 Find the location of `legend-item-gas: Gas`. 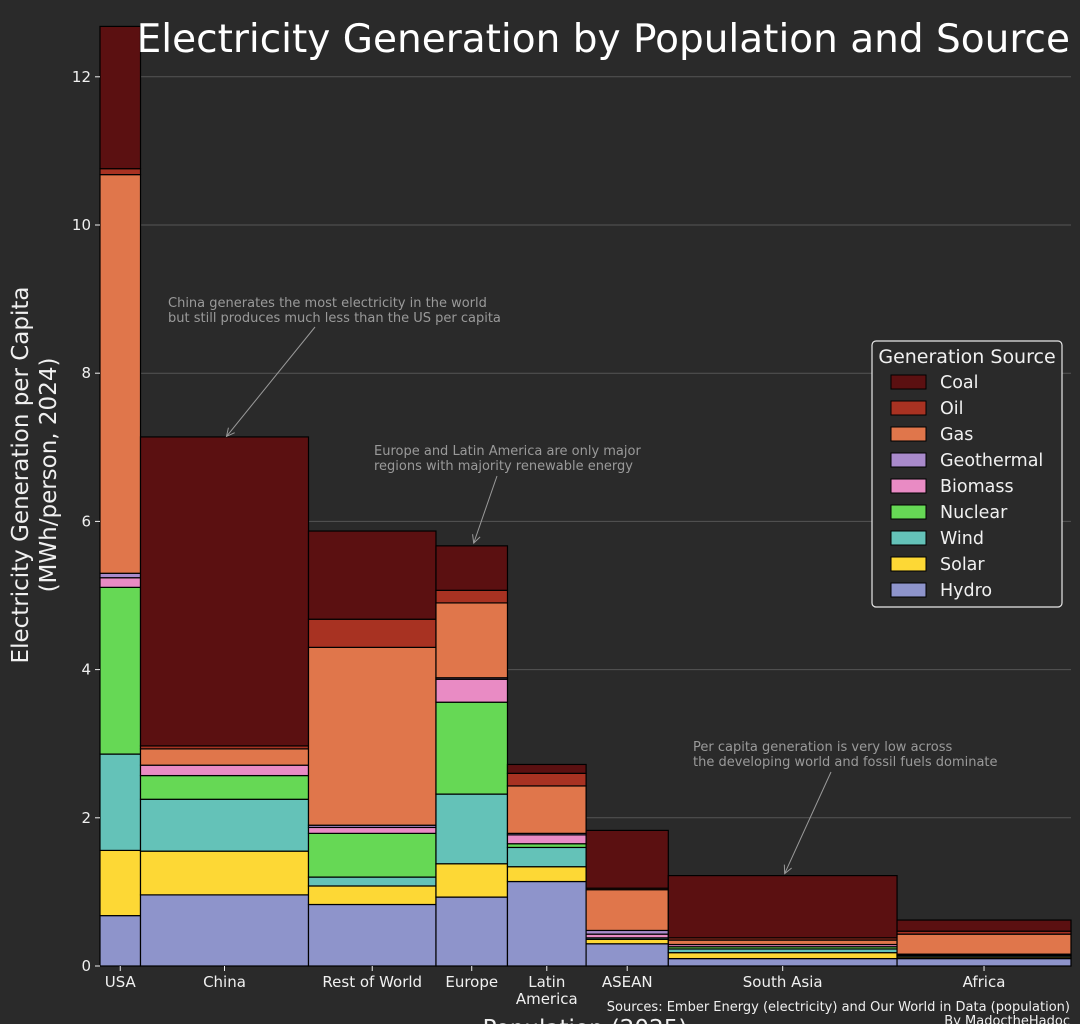

legend-item-gas: Gas is located at coordinates (931, 435).